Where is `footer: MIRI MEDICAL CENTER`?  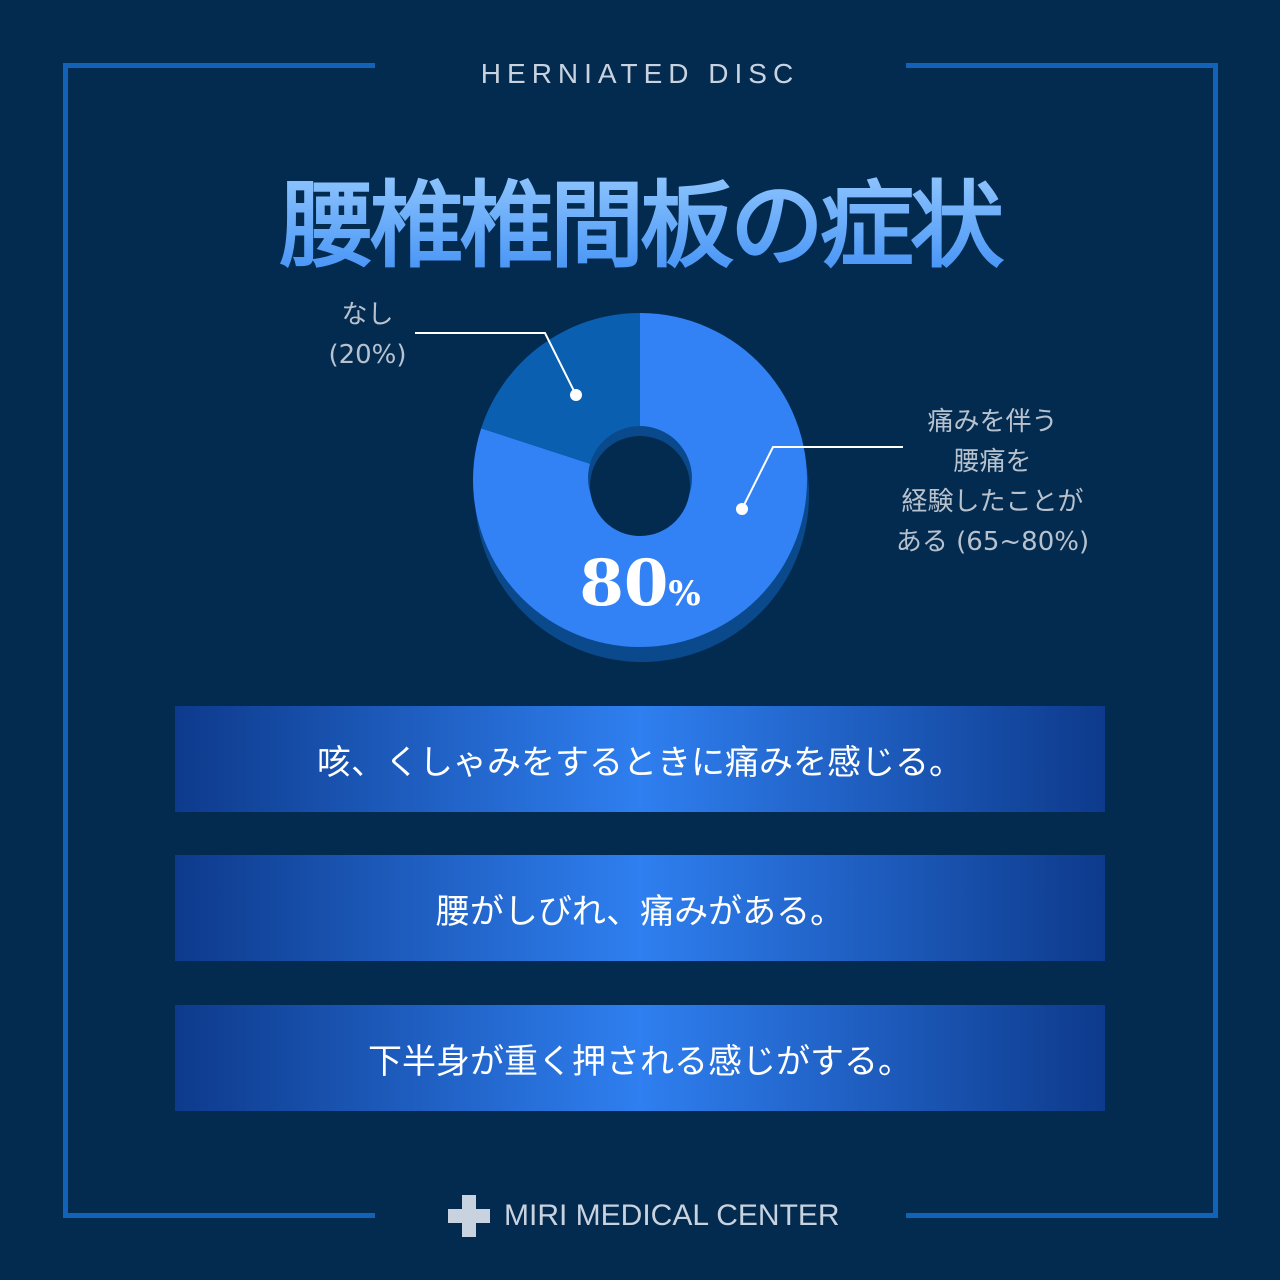
footer: MIRI MEDICAL CENTER is located at coordinates (644, 1216).